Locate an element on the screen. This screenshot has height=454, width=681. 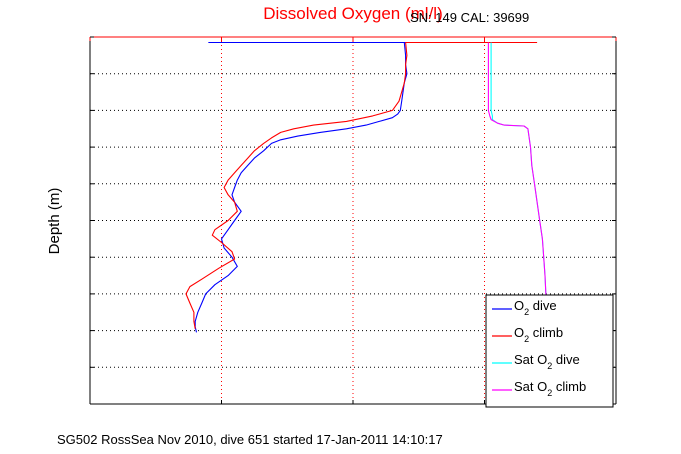
legend-label-sat-climb: Sat O2 climb is located at coordinates (550, 388).